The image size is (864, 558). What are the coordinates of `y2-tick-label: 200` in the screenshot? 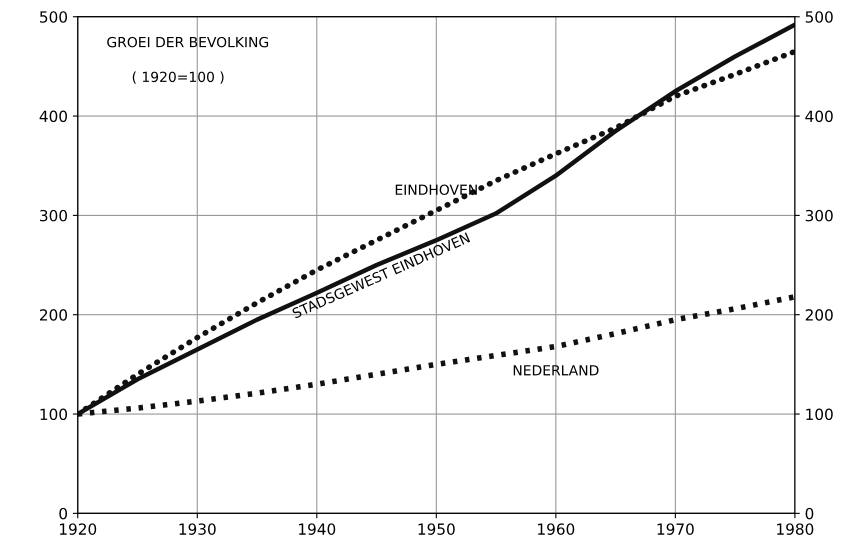 It's located at (819, 315).